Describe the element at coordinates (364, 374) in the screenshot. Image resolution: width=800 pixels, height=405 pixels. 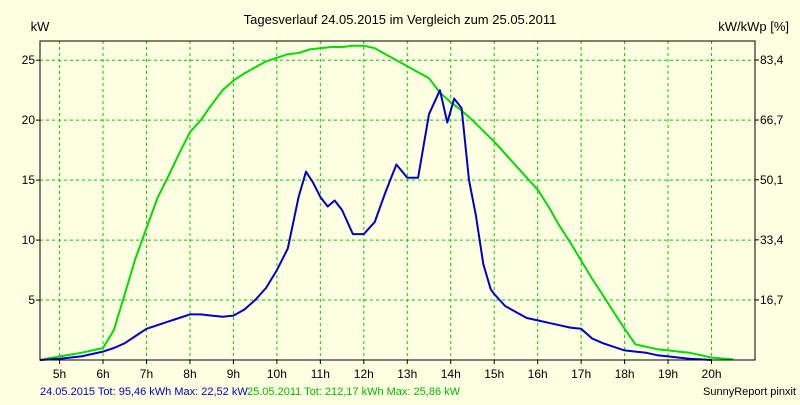
I see `x-tick-label: 12h` at that location.